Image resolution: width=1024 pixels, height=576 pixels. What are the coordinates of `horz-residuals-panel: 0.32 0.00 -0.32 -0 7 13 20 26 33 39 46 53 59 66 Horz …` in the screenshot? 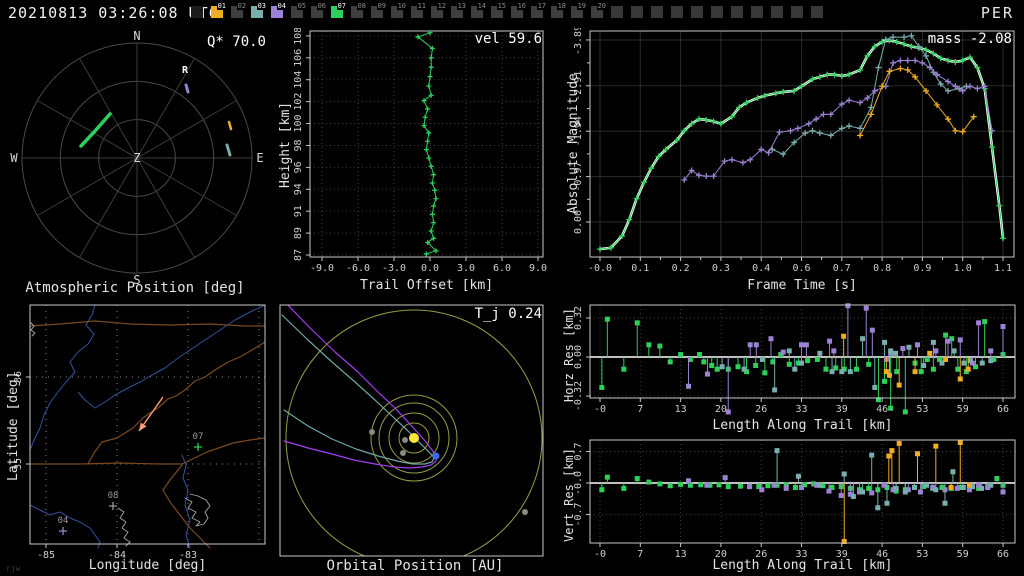 It's located at (792, 369).